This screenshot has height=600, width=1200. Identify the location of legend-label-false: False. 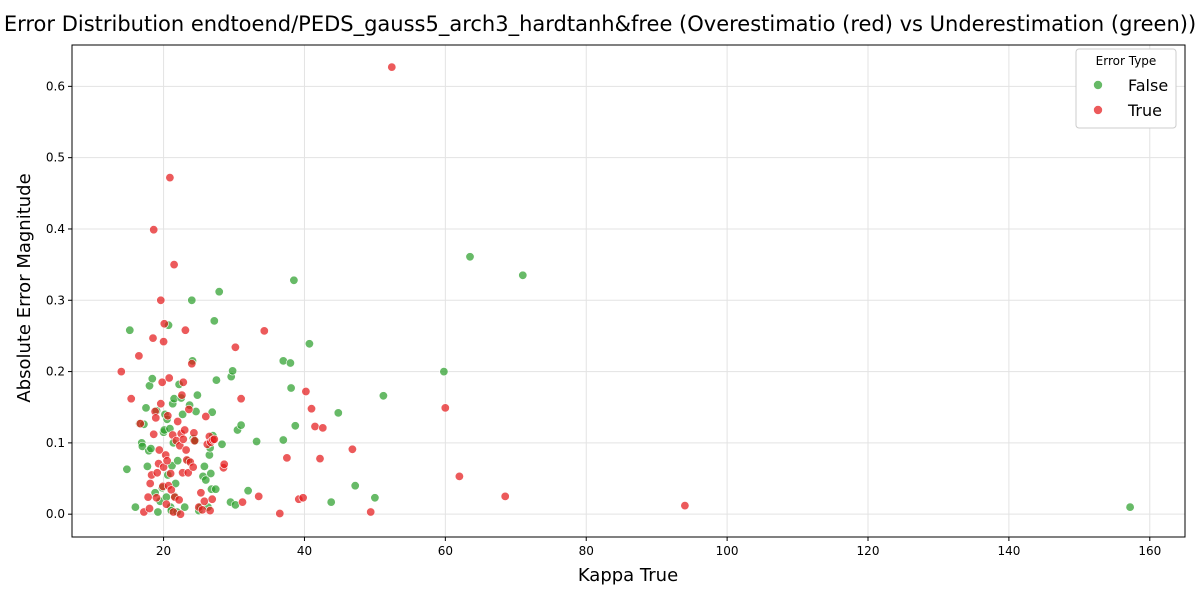
(1148, 85).